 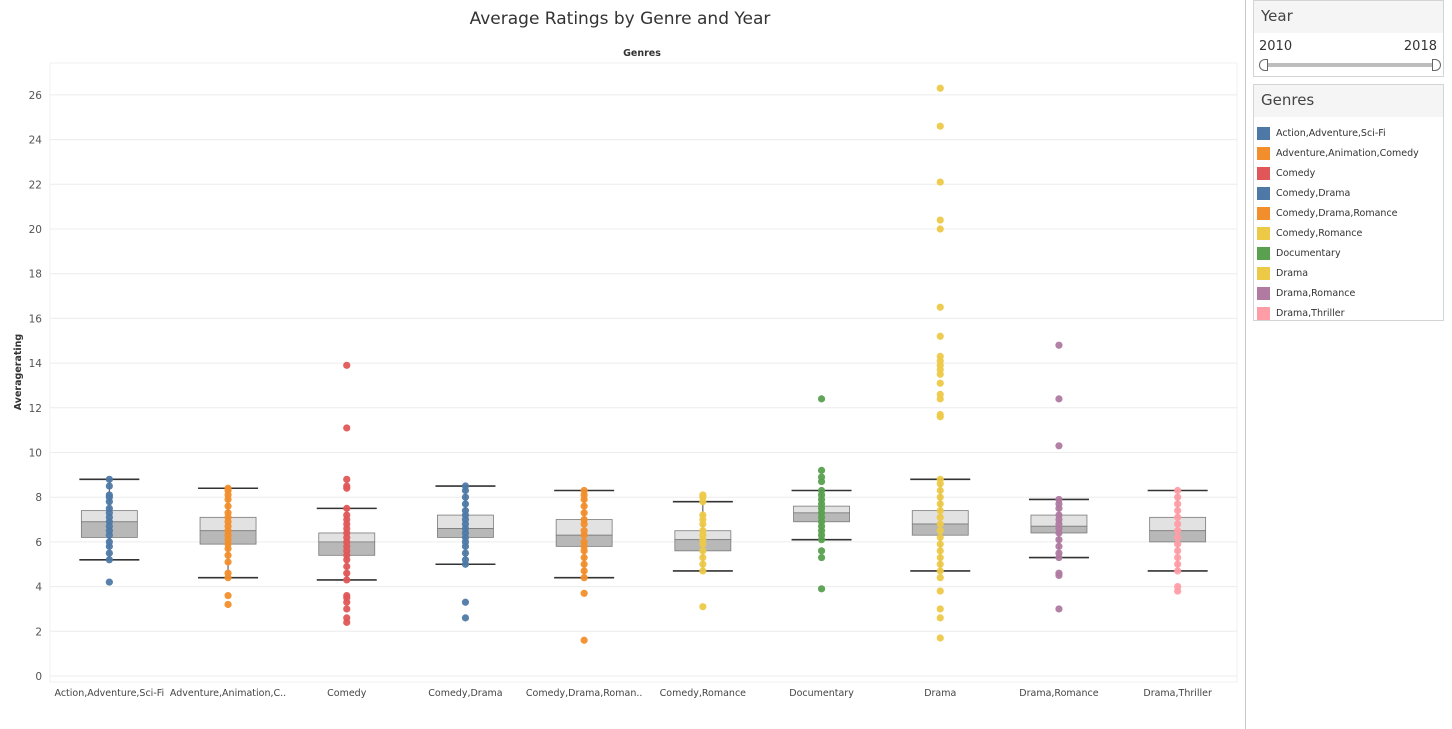 What do you see at coordinates (38, 632) in the screenshot?
I see `y-tick-label: 2` at bounding box center [38, 632].